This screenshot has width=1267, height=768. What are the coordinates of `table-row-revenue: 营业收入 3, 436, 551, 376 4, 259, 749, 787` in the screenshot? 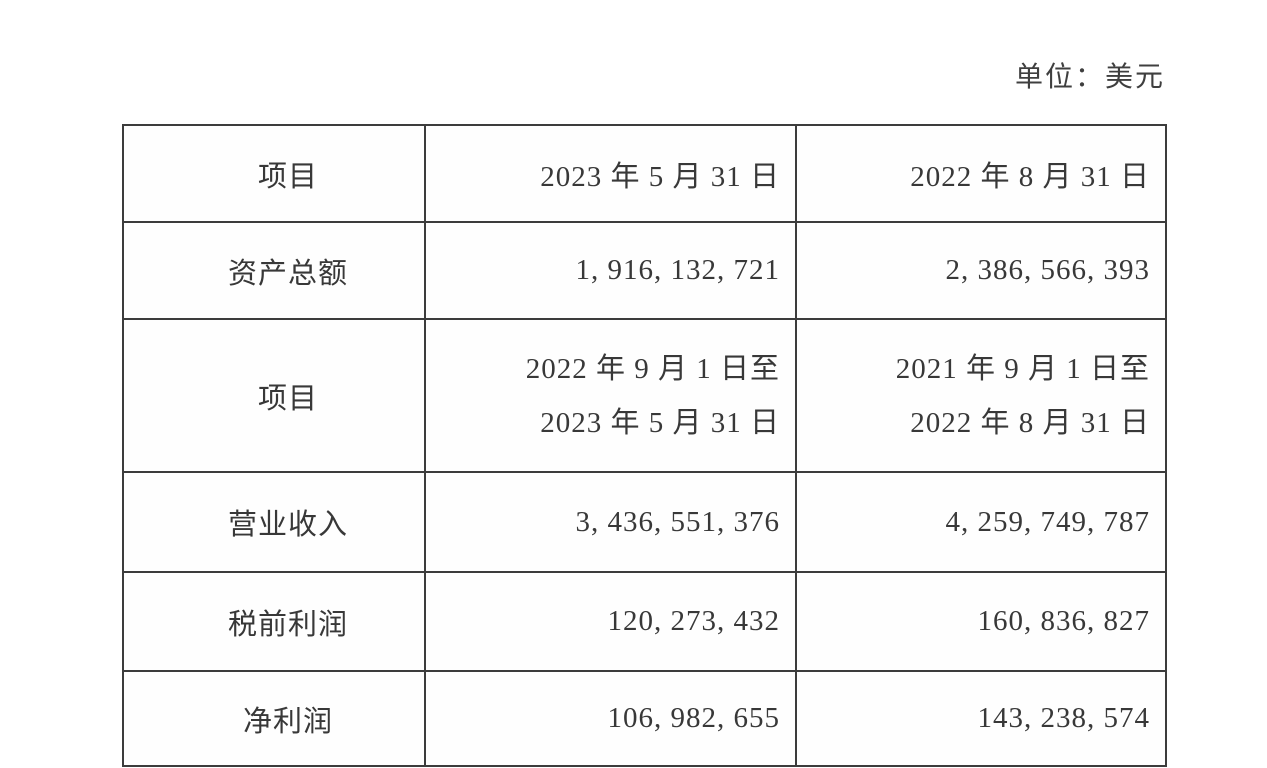 It's located at (644, 522).